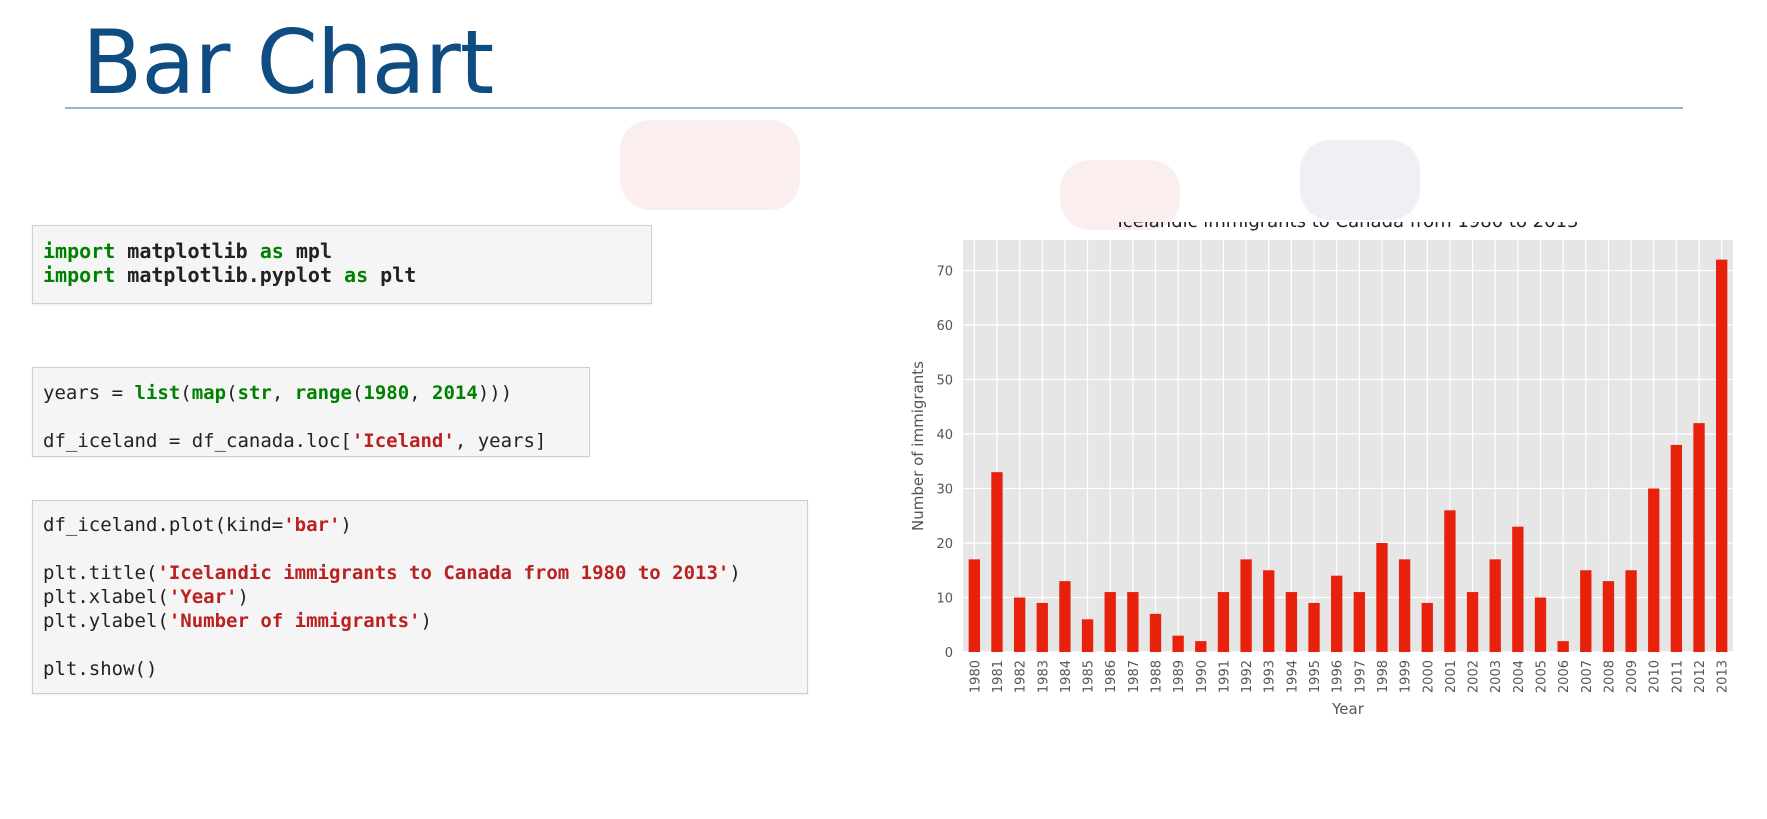 This screenshot has height=819, width=1767. Describe the element at coordinates (944, 435) in the screenshot. I see `y-tick-label: 40` at that location.